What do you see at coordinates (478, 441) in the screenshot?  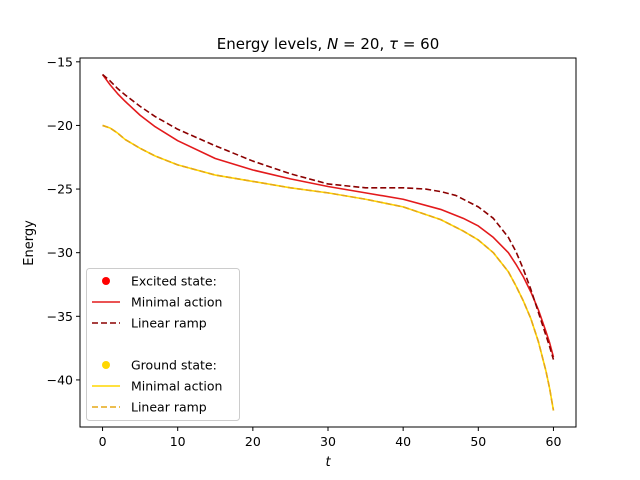 I see `x-tick-label: 50` at bounding box center [478, 441].